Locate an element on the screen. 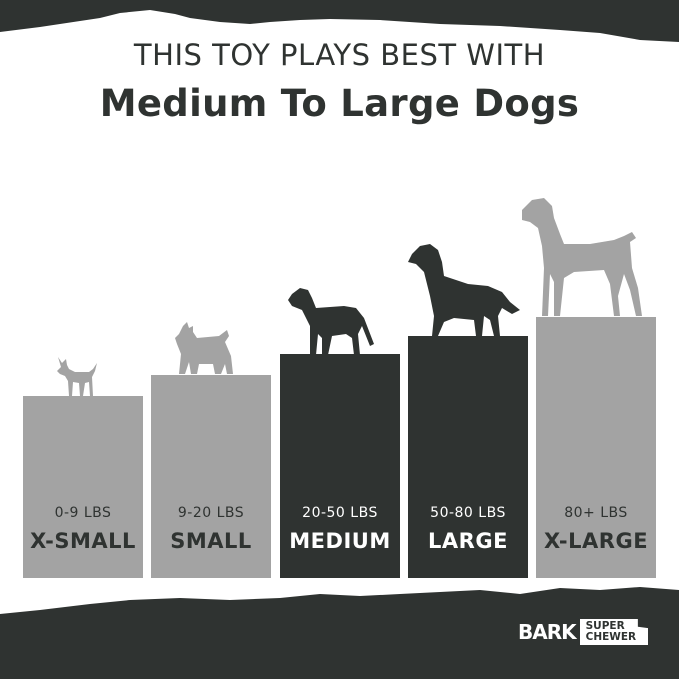 The image size is (679, 679). bark-super-chewer-logo: BARK SUPER CHEWER is located at coordinates (583, 632).